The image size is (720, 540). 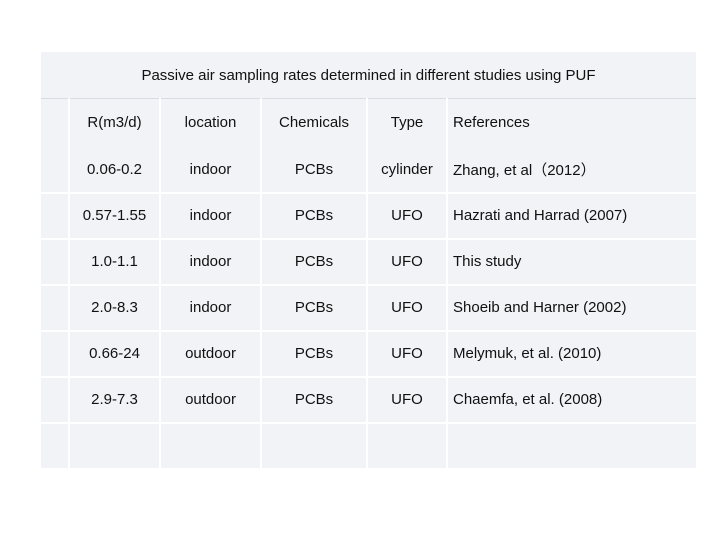 What do you see at coordinates (114, 353) in the screenshot?
I see `cell-rate: 0.66-24` at bounding box center [114, 353].